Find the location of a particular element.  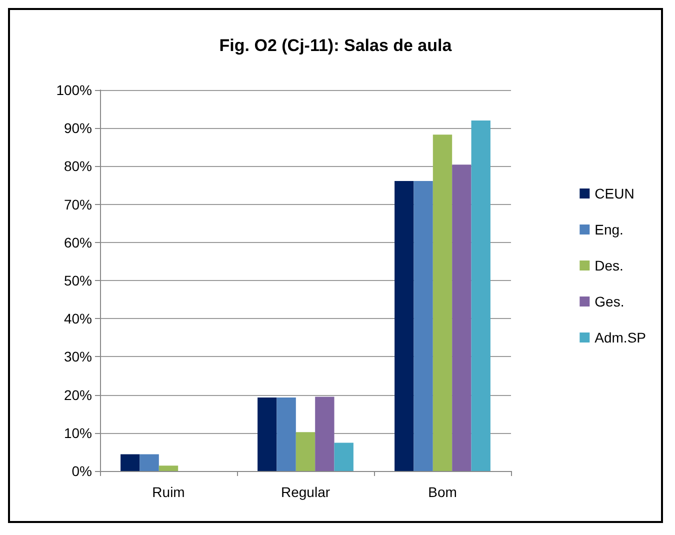

y-tick-label: 0% is located at coordinates (82, 471).